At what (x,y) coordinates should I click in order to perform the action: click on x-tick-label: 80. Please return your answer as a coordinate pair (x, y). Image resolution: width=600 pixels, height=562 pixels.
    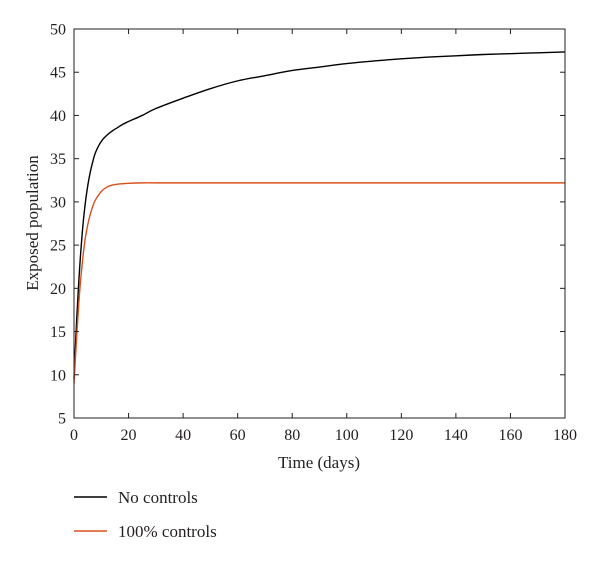
    Looking at the image, I should click on (292, 435).